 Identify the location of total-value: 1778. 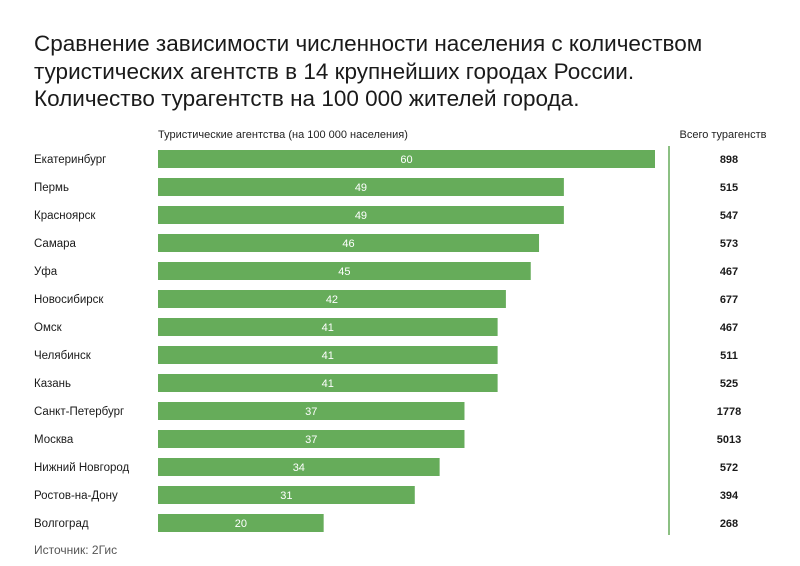
(729, 412).